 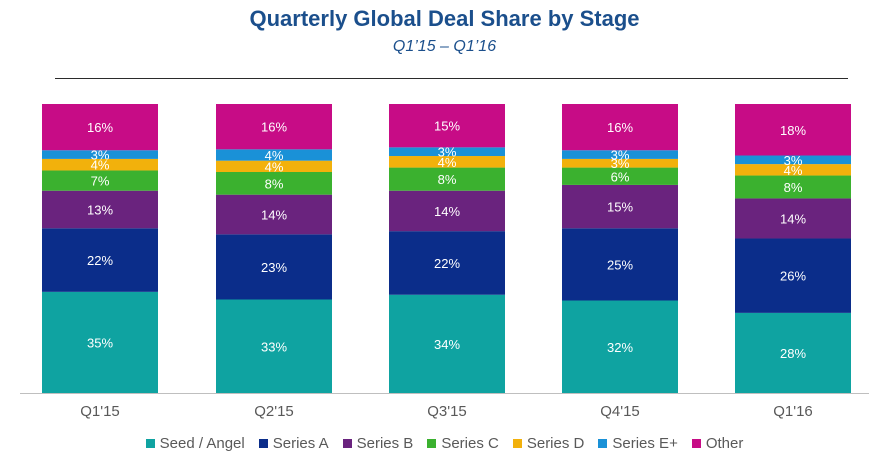 I want to click on legend-label: Other, so click(x=724, y=443).